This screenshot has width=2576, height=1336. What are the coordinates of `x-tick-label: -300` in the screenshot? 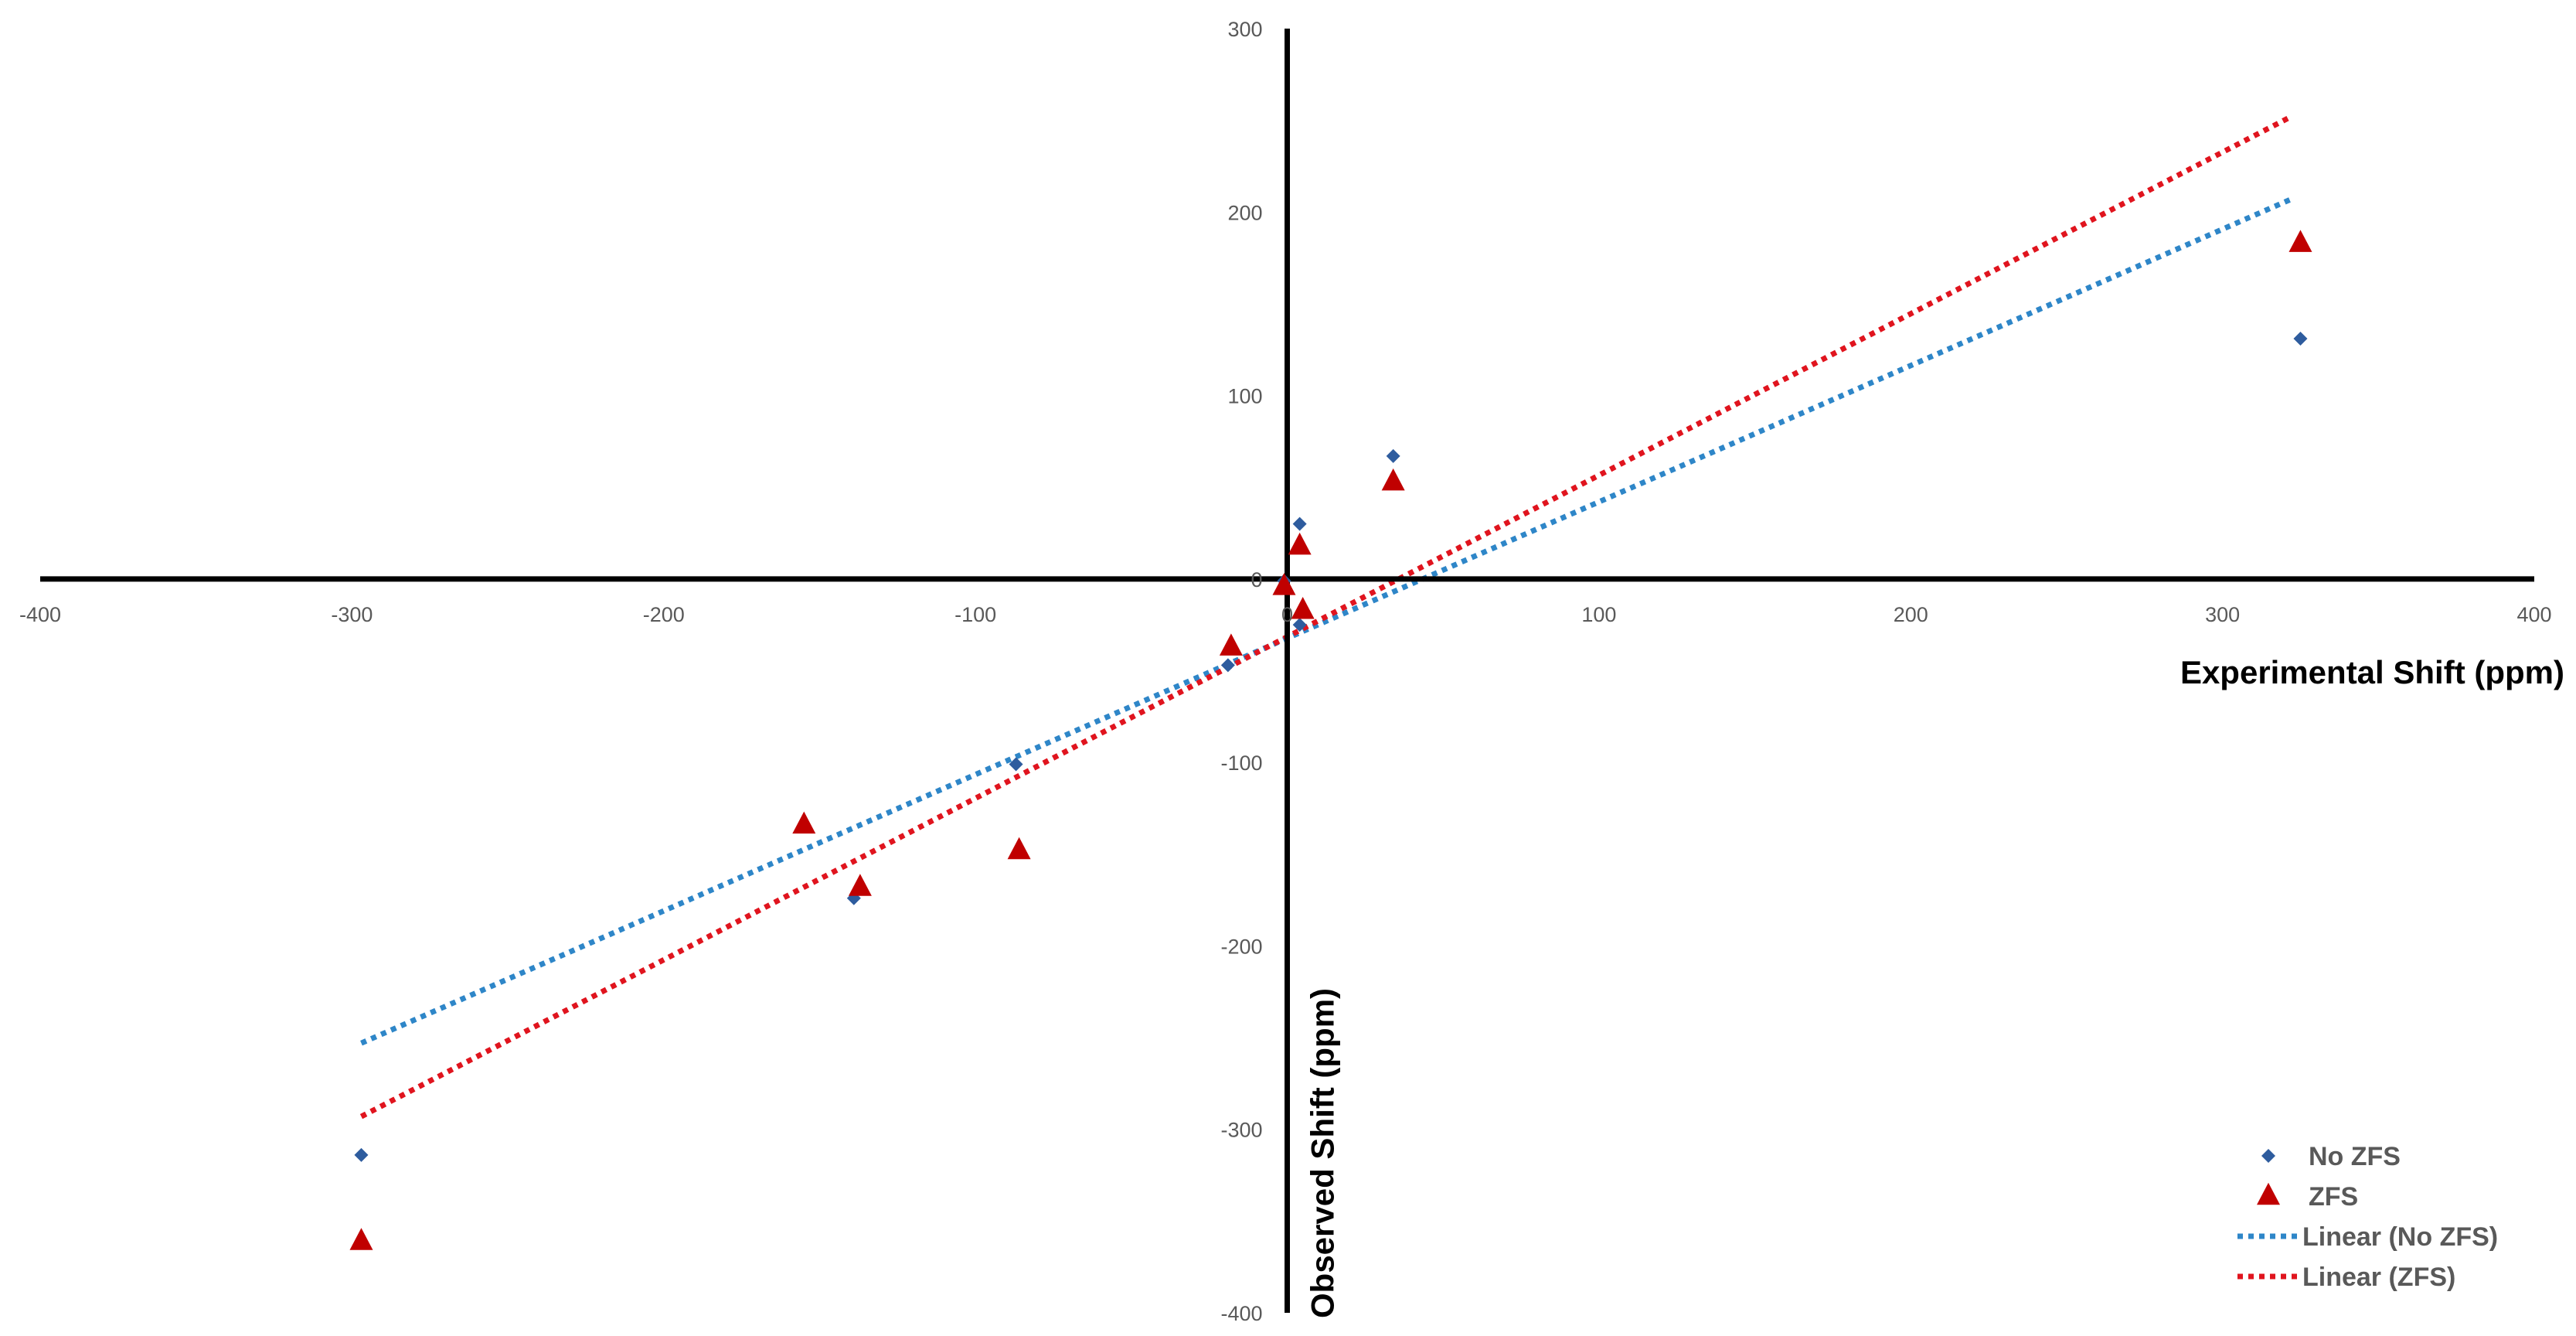 It's located at (352, 614).